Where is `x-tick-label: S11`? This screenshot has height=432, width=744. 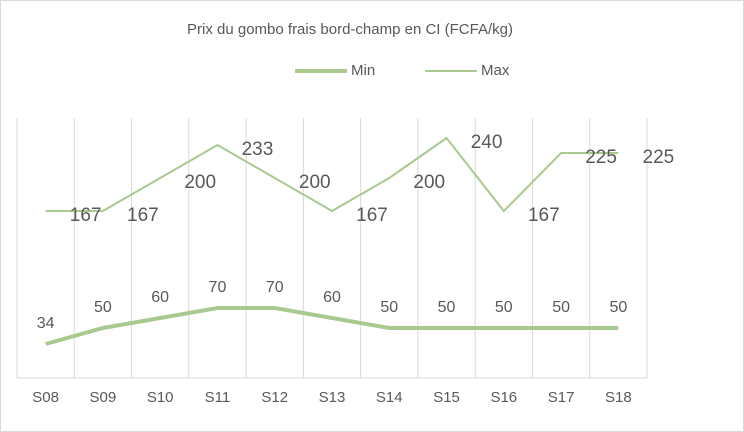
x-tick-label: S11 is located at coordinates (218, 397).